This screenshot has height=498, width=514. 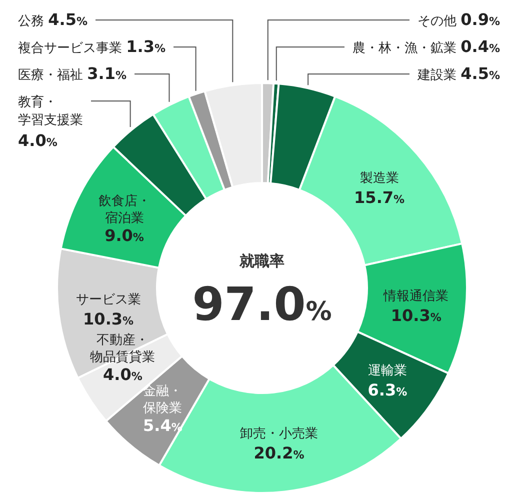 I want to click on slice-label: その他, so click(x=439, y=21).